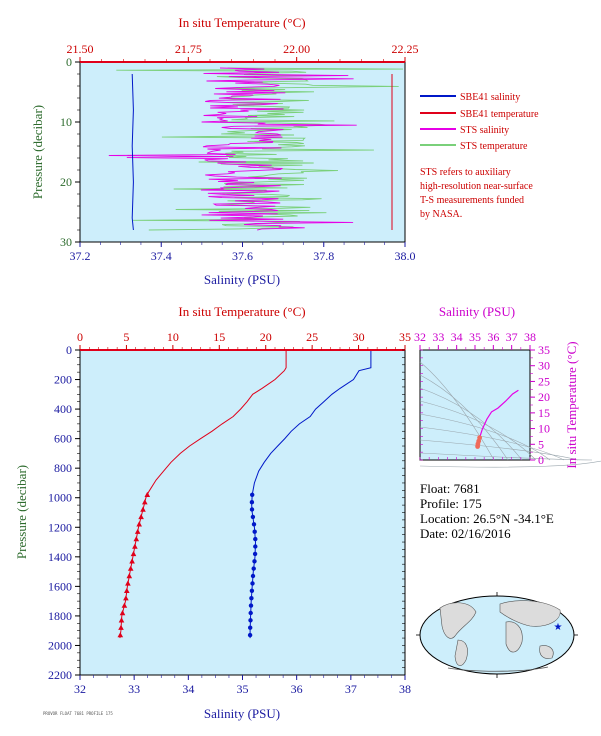  Describe the element at coordinates (498, 669) in the screenshot. I see `map-land-antarctica` at that location.